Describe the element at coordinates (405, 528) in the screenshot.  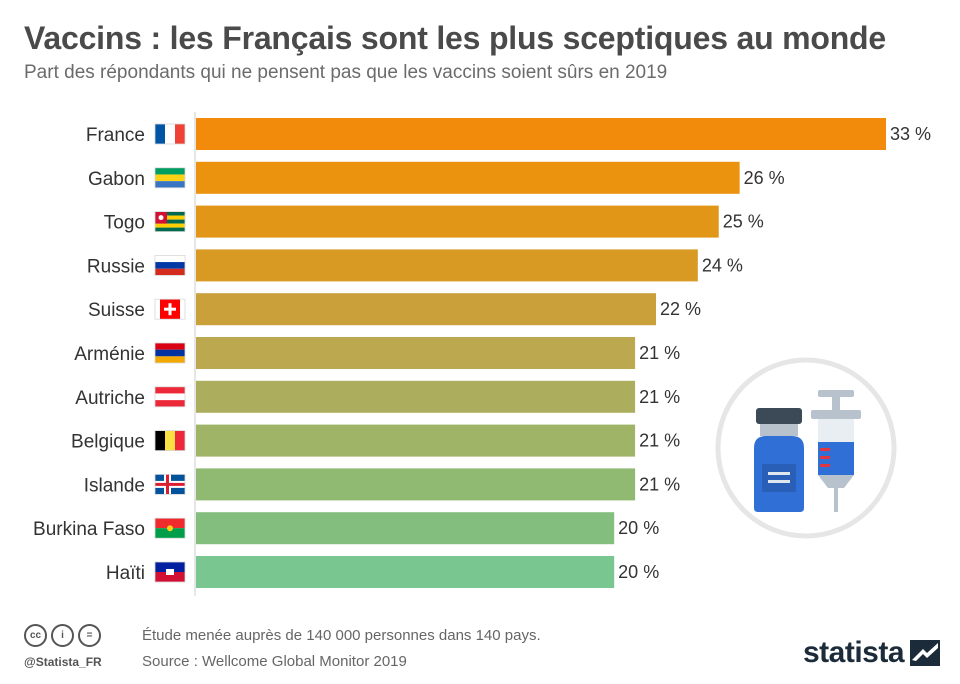
I see `bar-burkina-faso` at that location.